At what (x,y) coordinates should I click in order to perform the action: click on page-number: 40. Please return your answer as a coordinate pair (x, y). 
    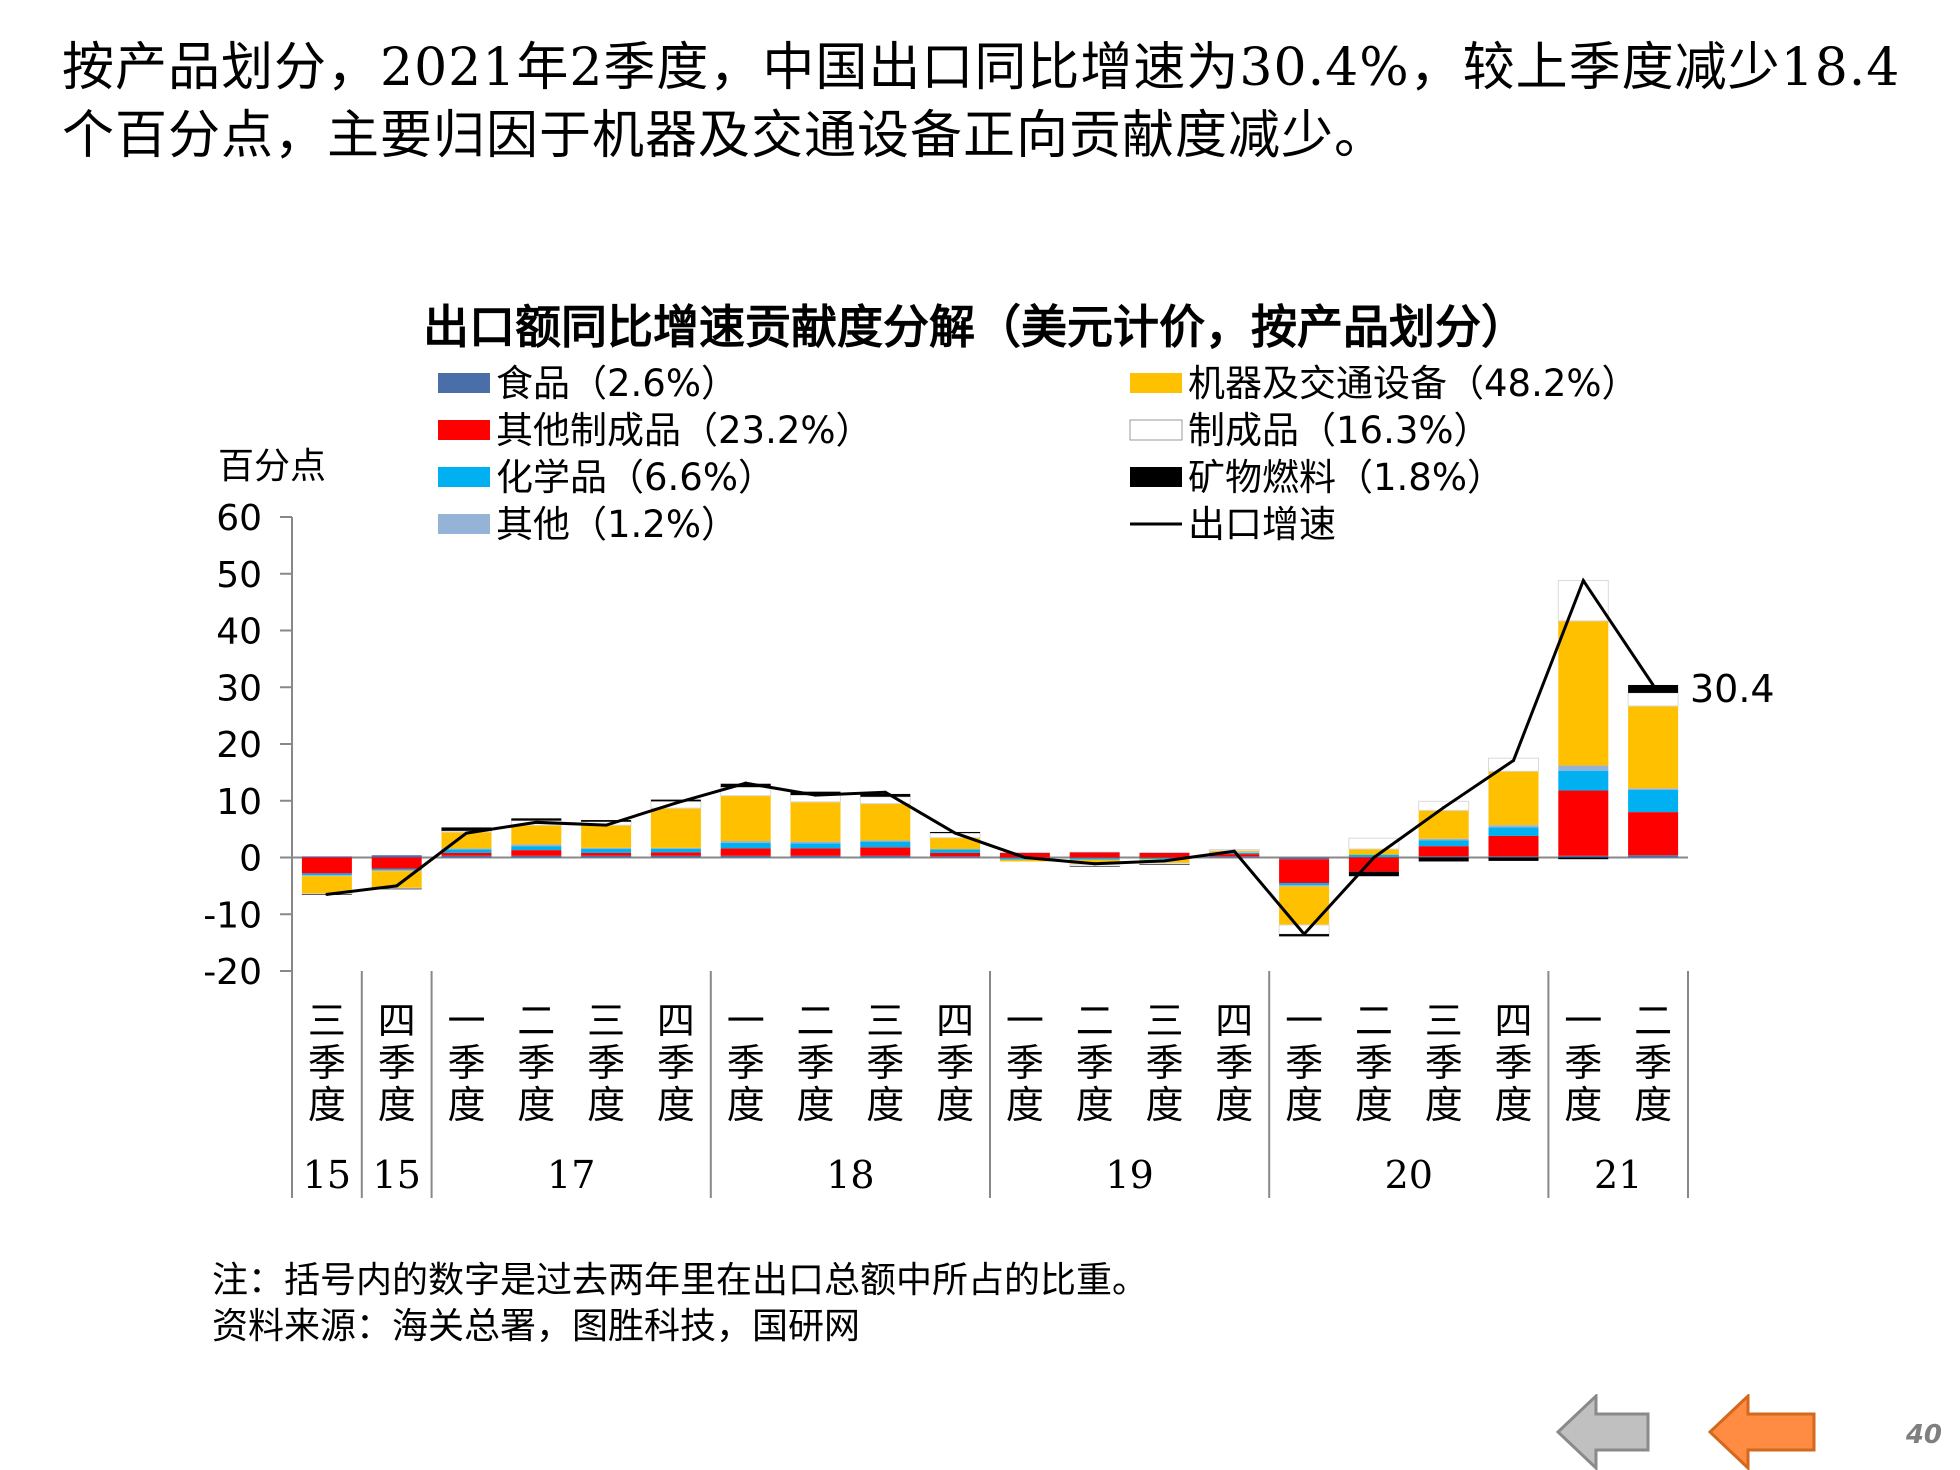
    Looking at the image, I should click on (1923, 1435).